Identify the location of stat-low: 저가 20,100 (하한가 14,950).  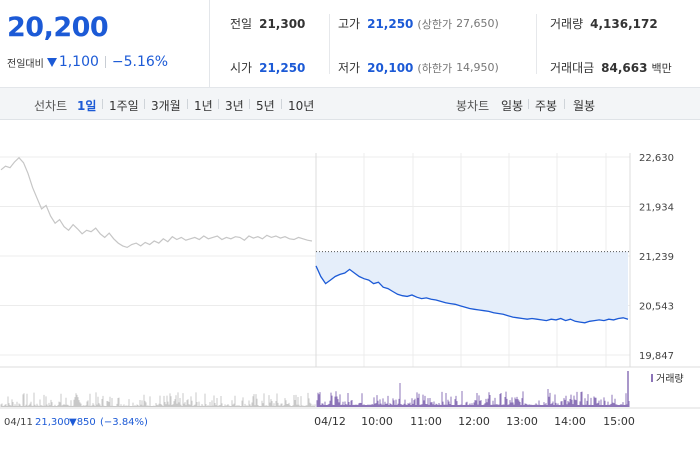
(418, 67).